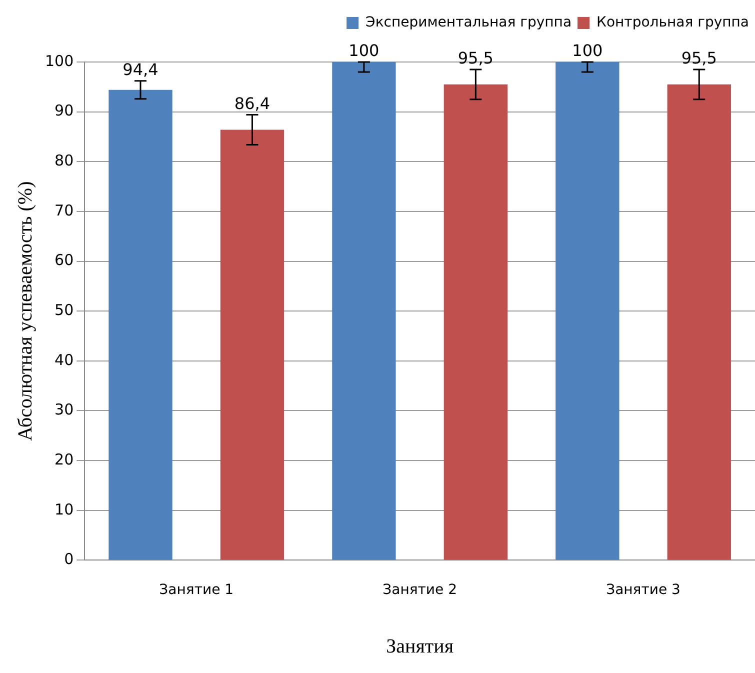 This screenshot has width=755, height=673. I want to click on y-axis-title: Абсолютная успеваемость (%), so click(25, 311).